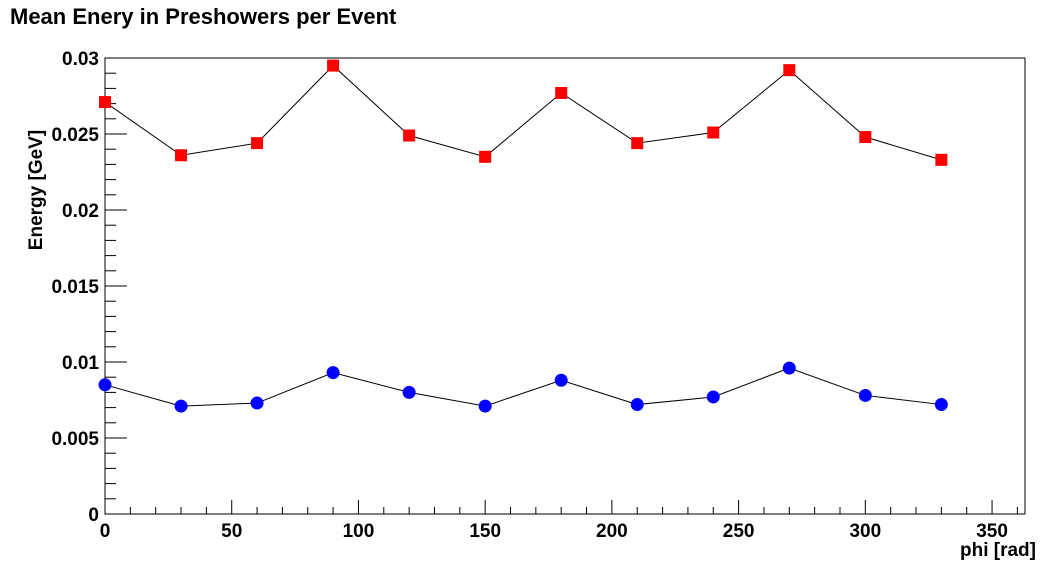 This screenshot has height=572, width=1046. I want to click on y-tick-label: 0.025, so click(75, 135).